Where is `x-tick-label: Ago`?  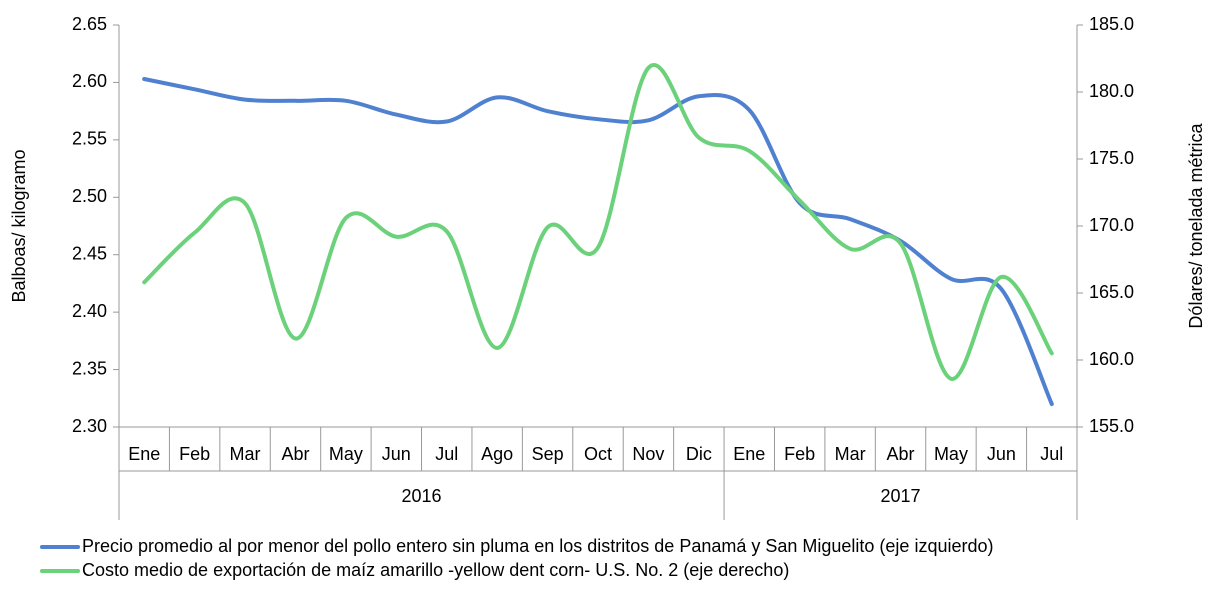
x-tick-label: Ago is located at coordinates (497, 454).